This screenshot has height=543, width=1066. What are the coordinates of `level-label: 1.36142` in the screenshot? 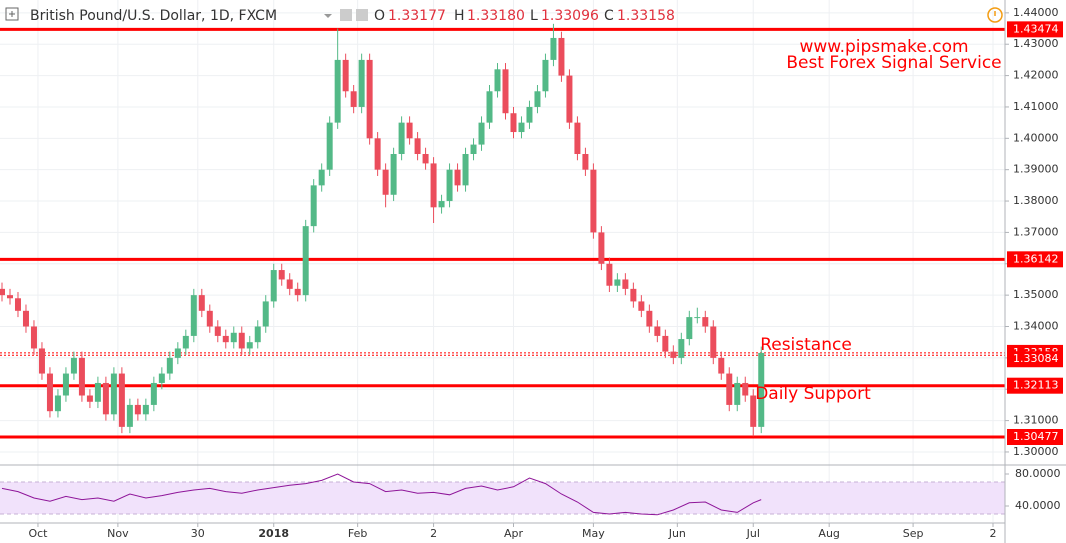 It's located at (1036, 258).